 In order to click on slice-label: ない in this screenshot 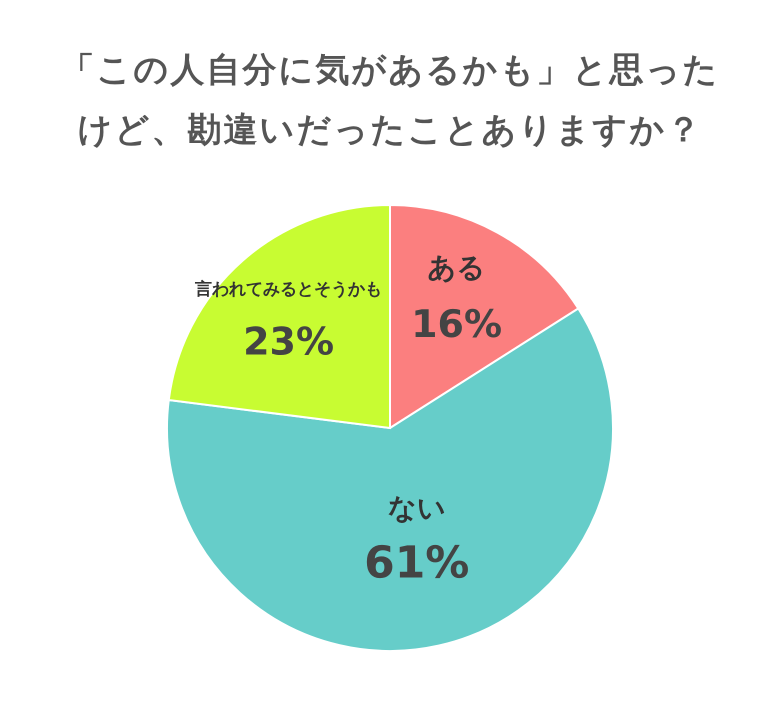, I will do `click(417, 508)`.